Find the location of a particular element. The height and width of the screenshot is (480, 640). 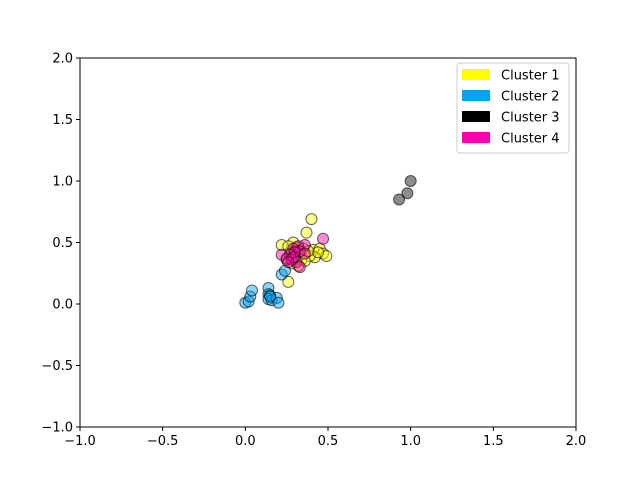

points-layer is located at coordinates (328, 242).